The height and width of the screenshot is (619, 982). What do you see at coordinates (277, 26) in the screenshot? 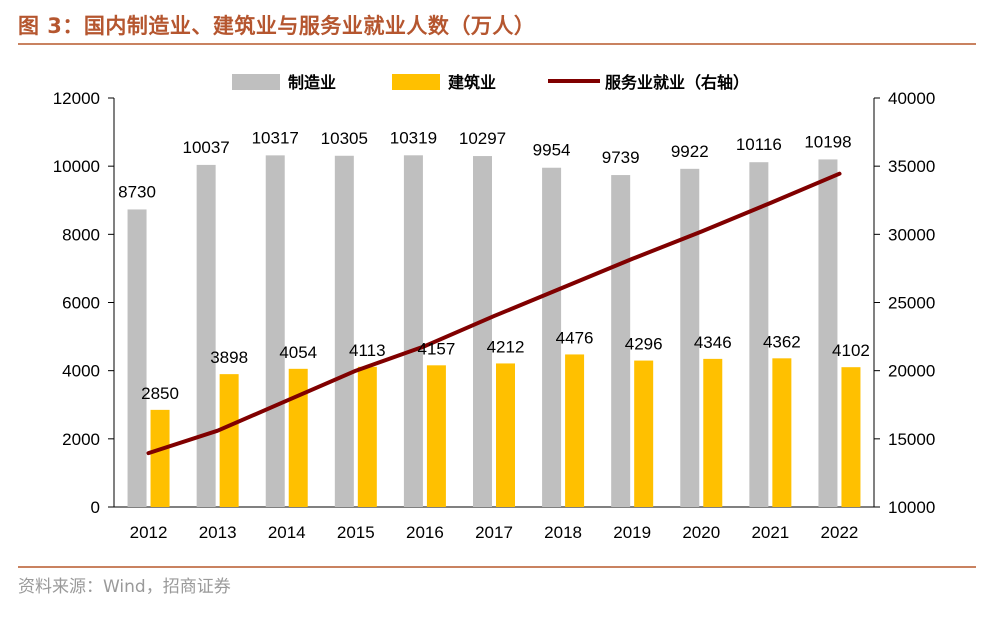
I see `figure-title: 图 3：国内制造业、建筑业与服务业就业人数（万人）` at bounding box center [277, 26].